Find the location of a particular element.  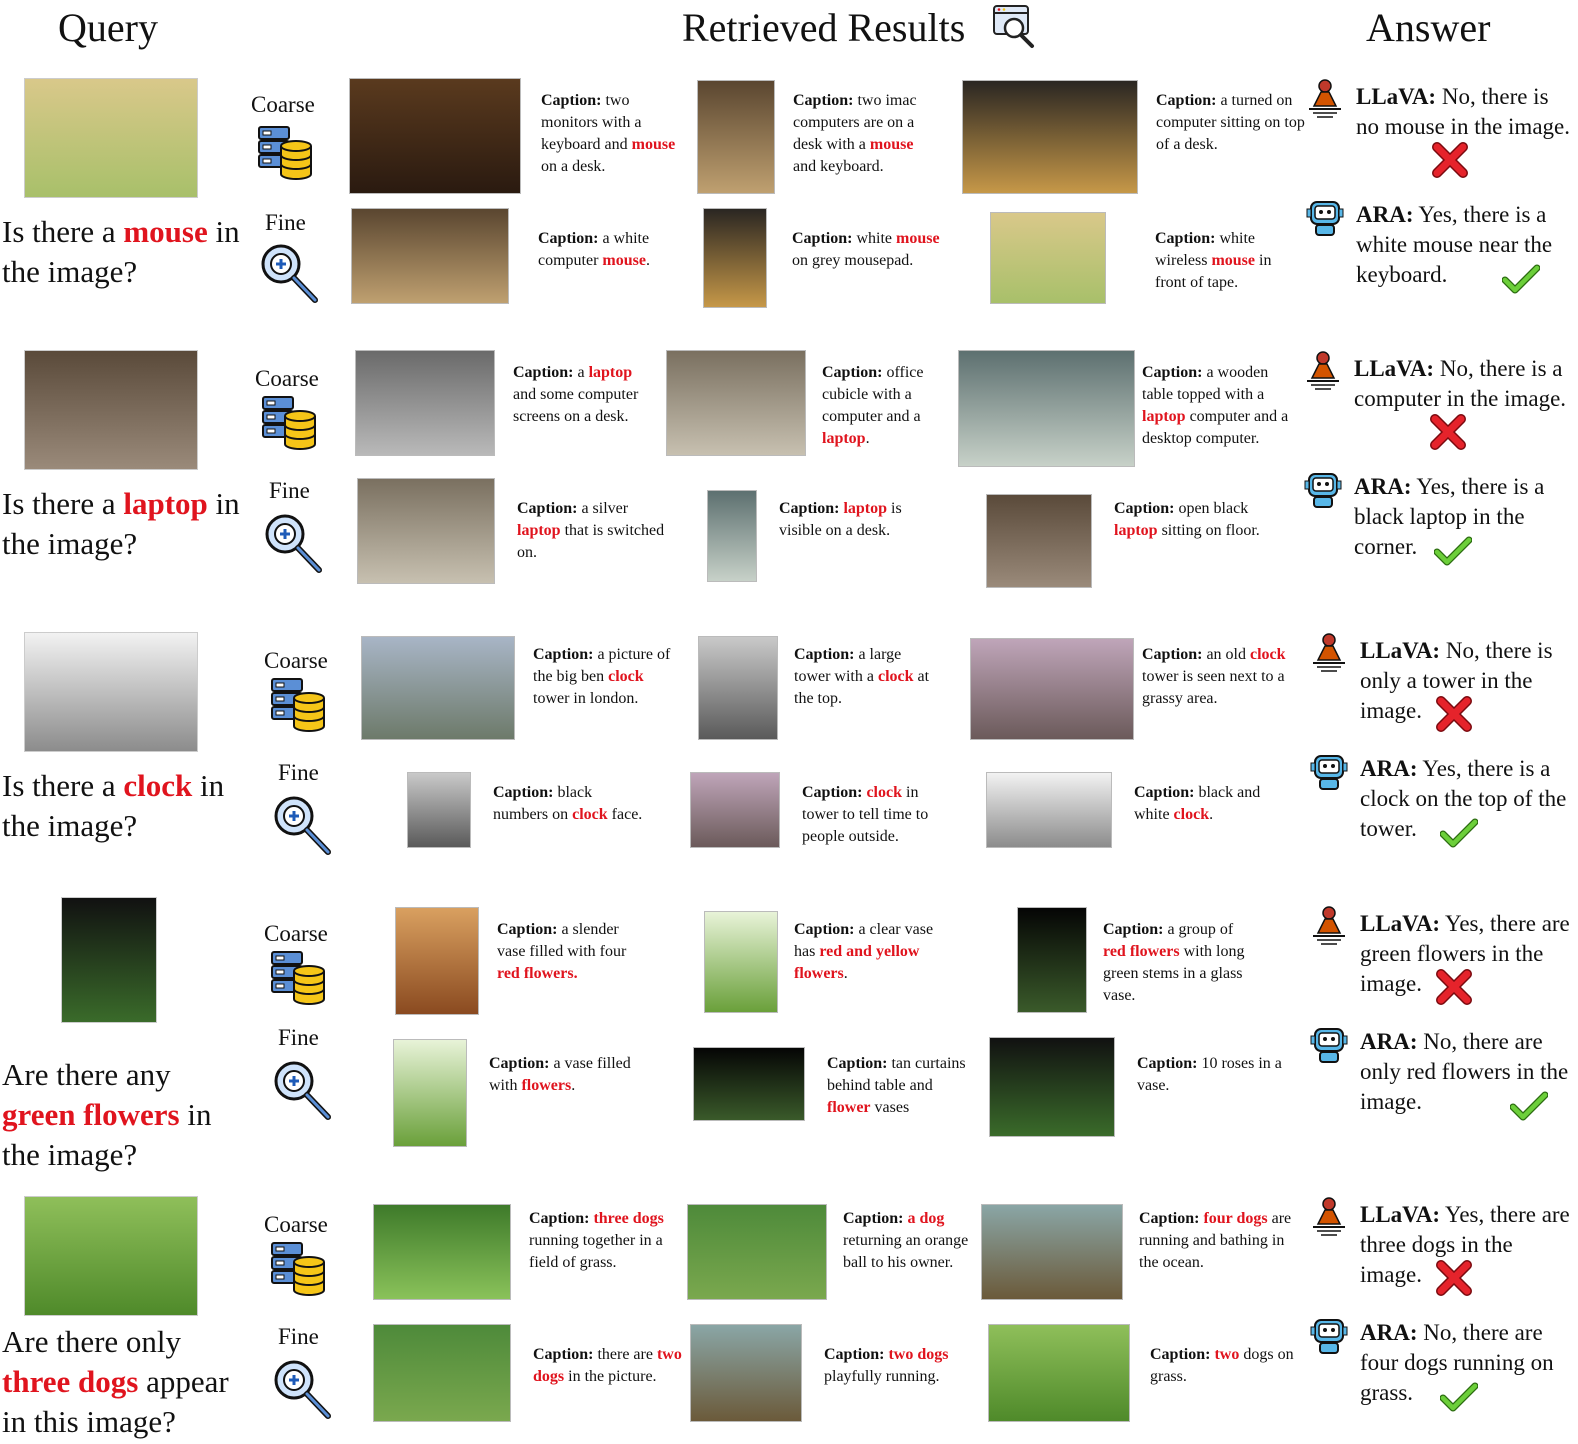

dog-ball-photo is located at coordinates (757, 1252).